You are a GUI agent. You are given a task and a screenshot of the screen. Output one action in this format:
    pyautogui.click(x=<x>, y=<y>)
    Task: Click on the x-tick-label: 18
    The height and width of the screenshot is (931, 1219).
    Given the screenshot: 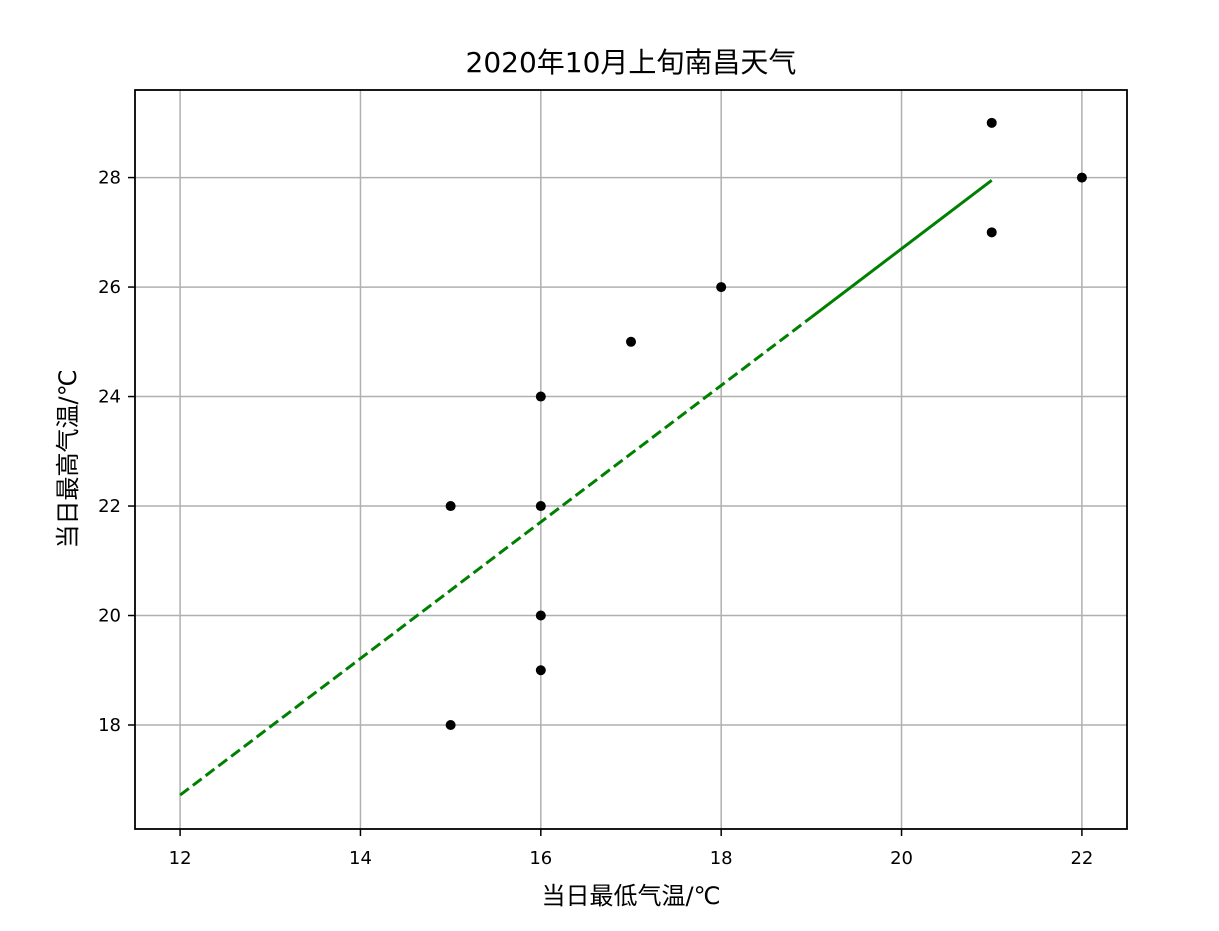 What is the action you would take?
    pyautogui.click(x=721, y=858)
    